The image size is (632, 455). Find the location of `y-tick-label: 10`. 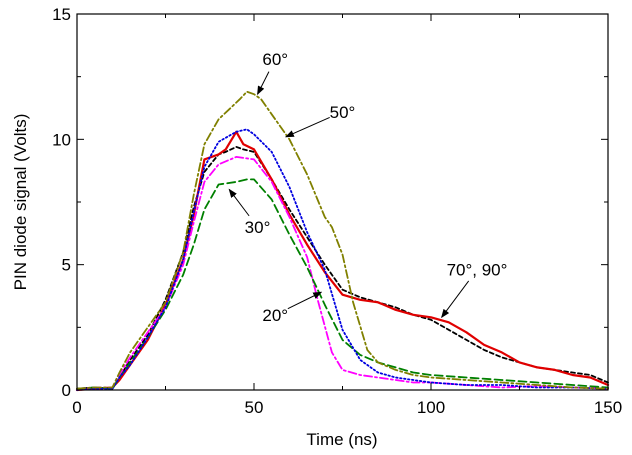

y-tick-label: 10 is located at coordinates (61, 139).